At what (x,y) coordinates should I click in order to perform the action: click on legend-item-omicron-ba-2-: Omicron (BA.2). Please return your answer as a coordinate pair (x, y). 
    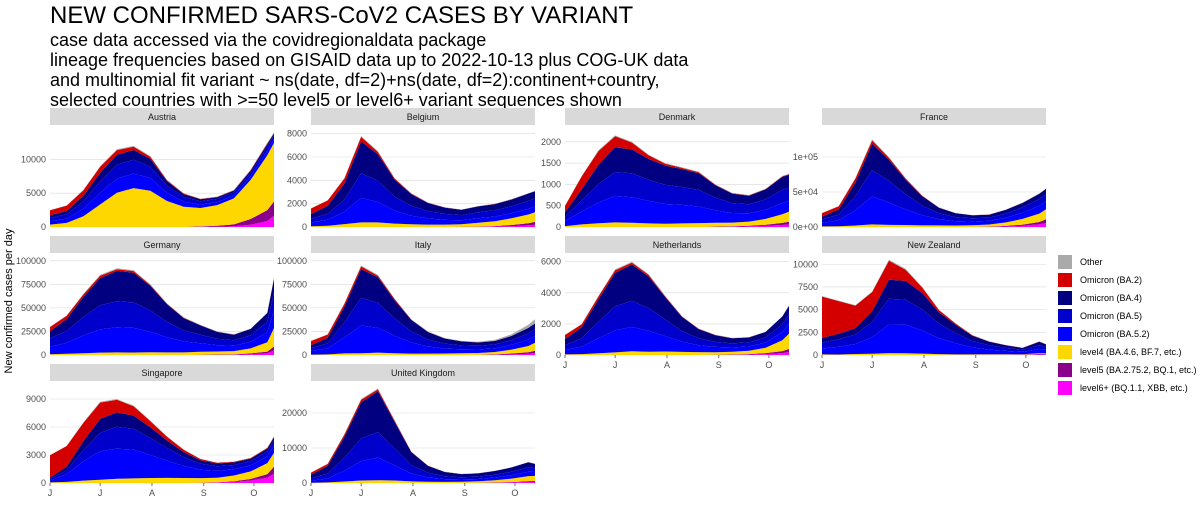
    Looking at the image, I should click on (1127, 280).